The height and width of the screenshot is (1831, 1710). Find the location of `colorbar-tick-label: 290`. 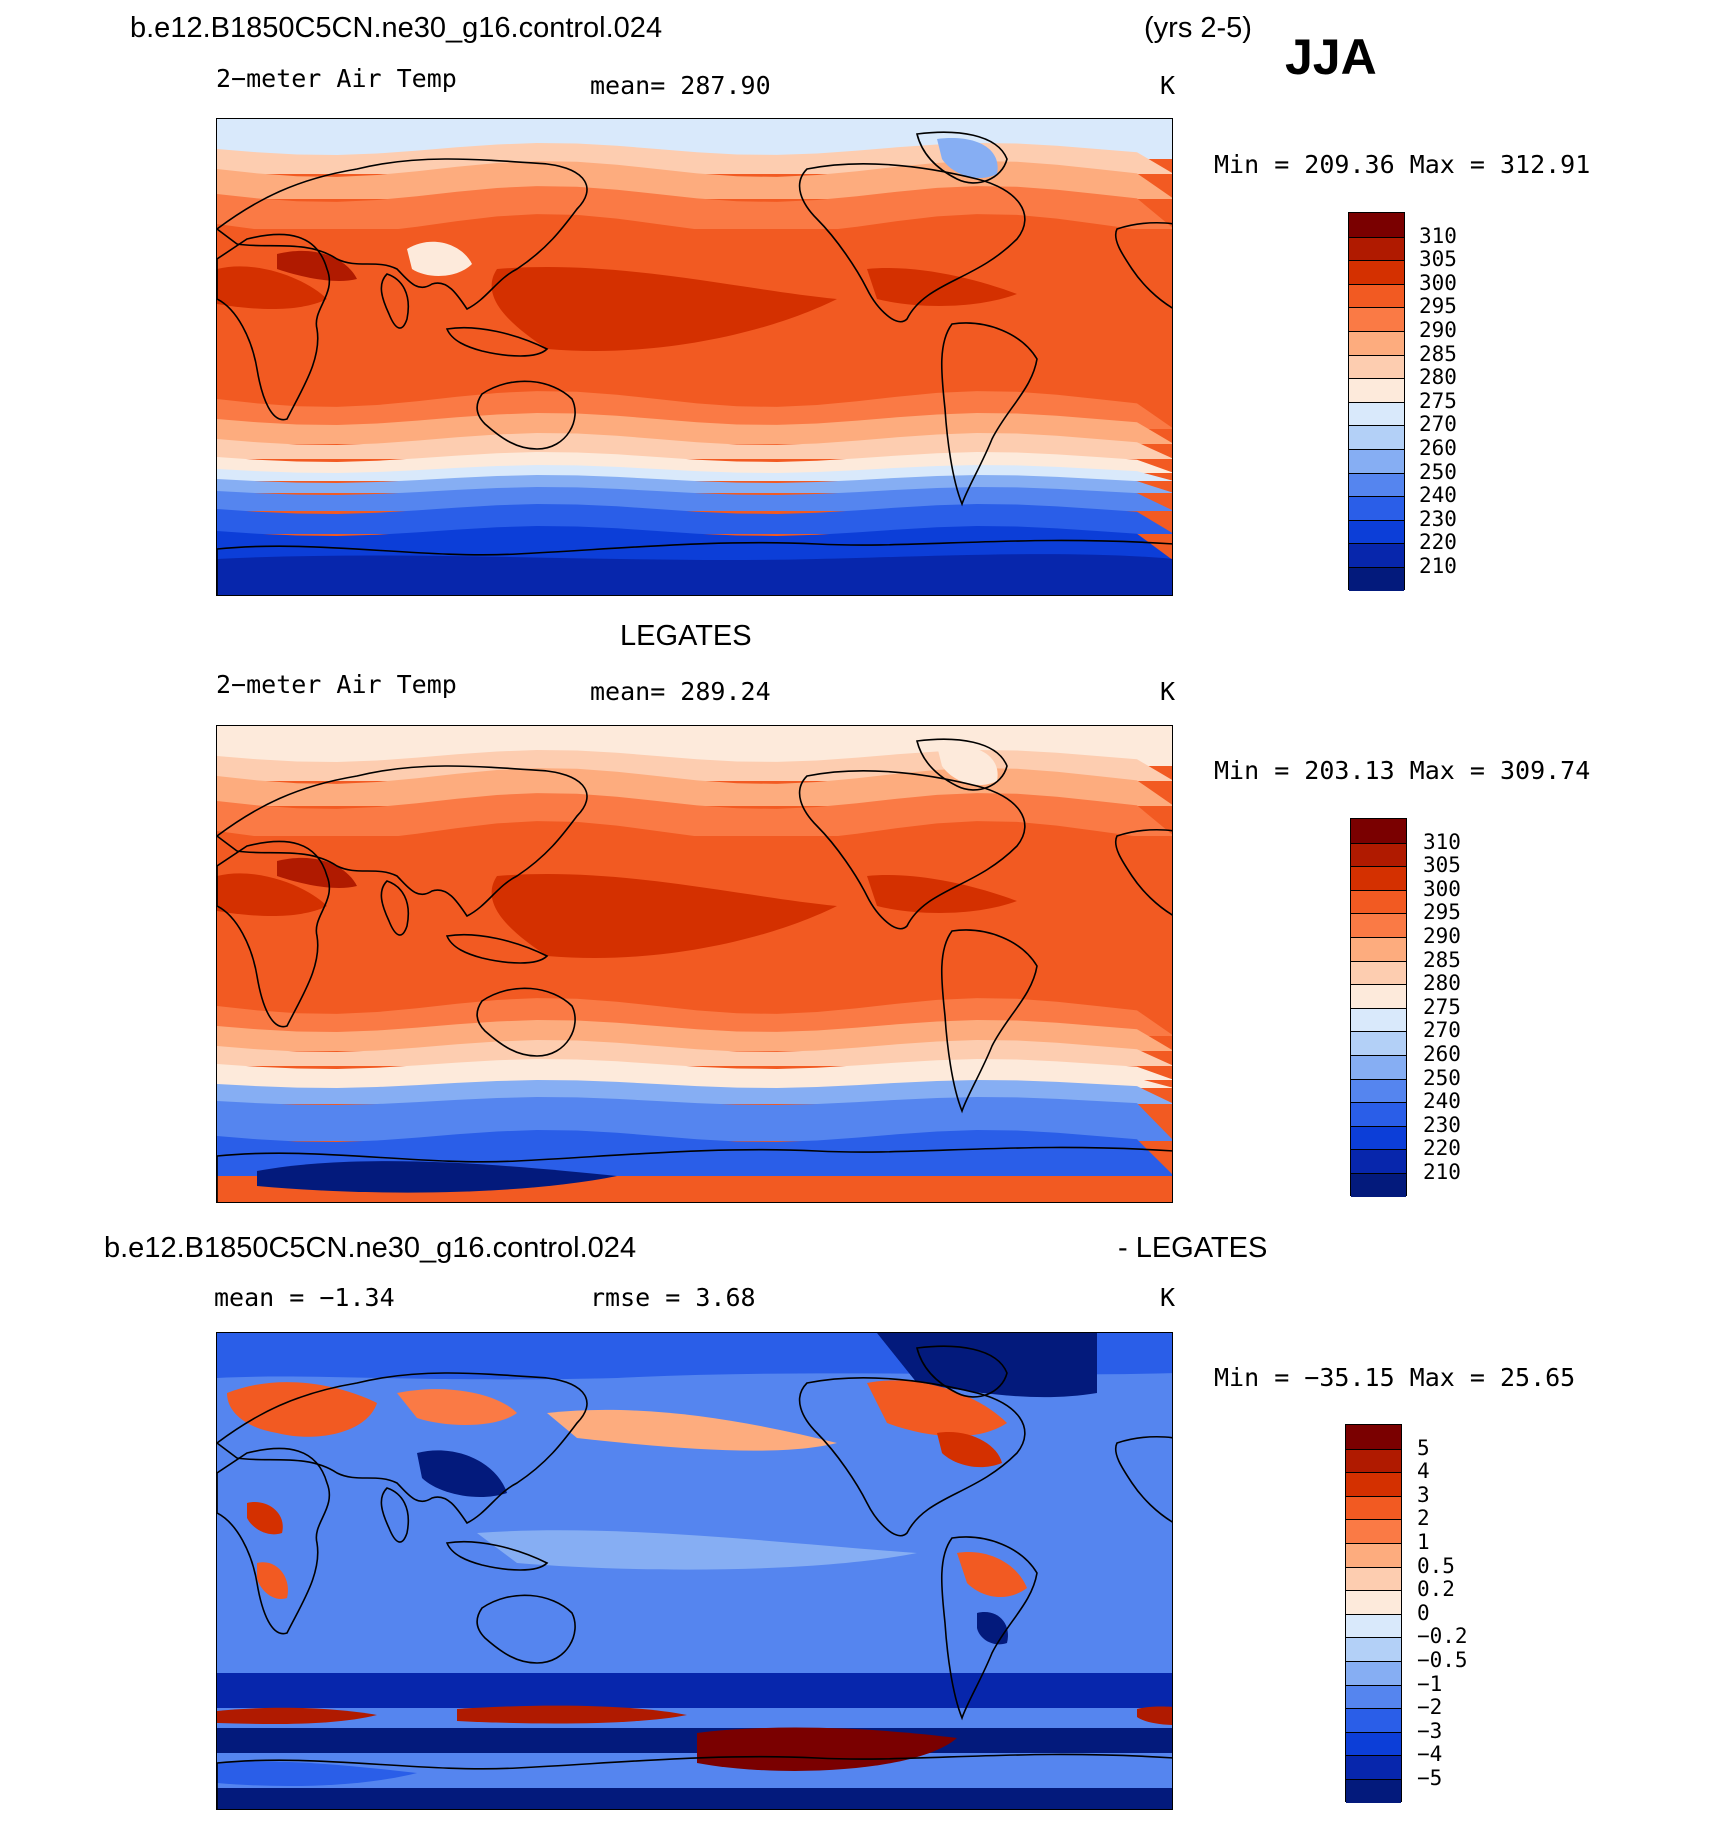

colorbar-tick-label: 290 is located at coordinates (1442, 936).